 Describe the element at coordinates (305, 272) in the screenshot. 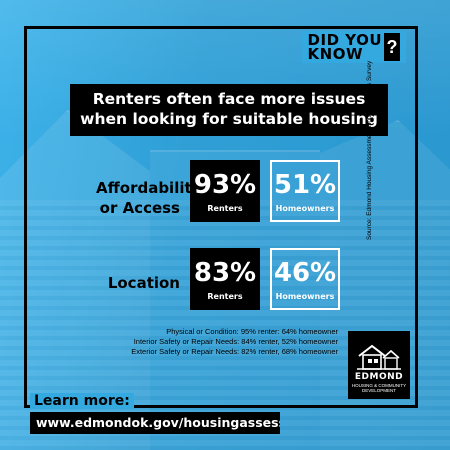

I see `stat-percent: 46%` at that location.